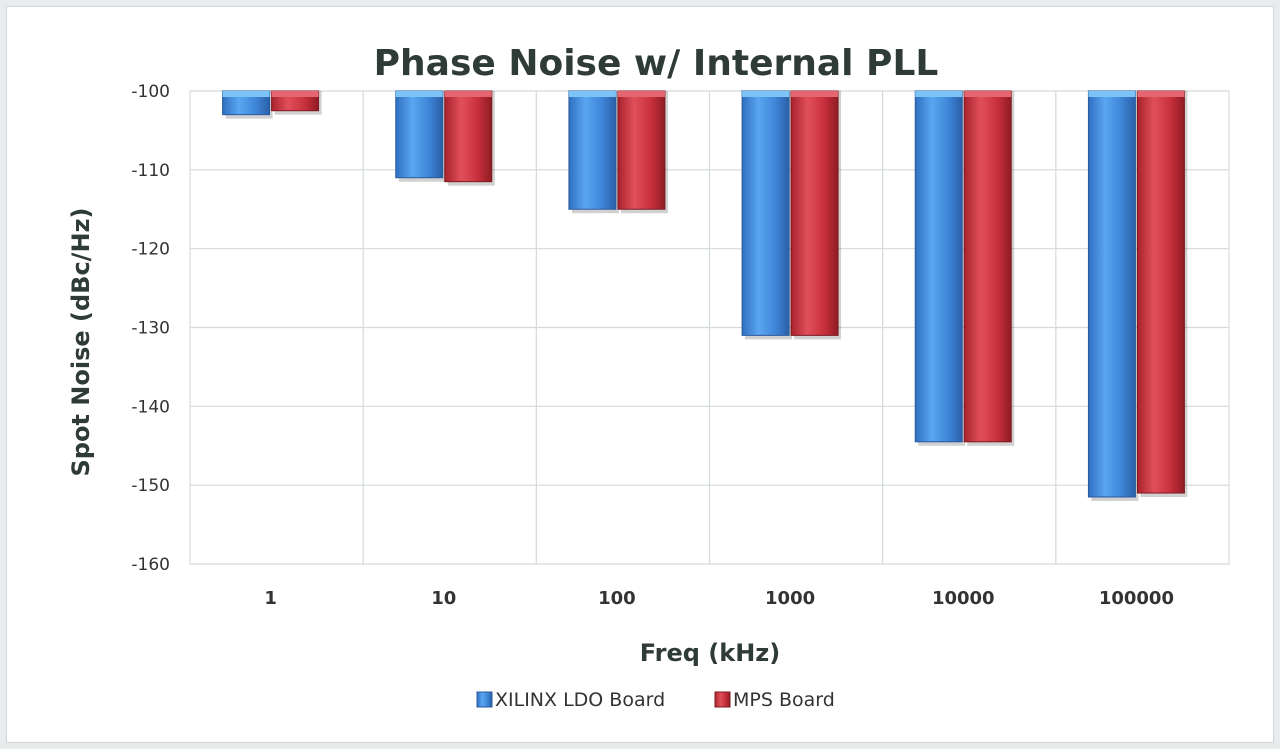  What do you see at coordinates (710, 653) in the screenshot?
I see `x-axis-label: Freq (kHz)` at bounding box center [710, 653].